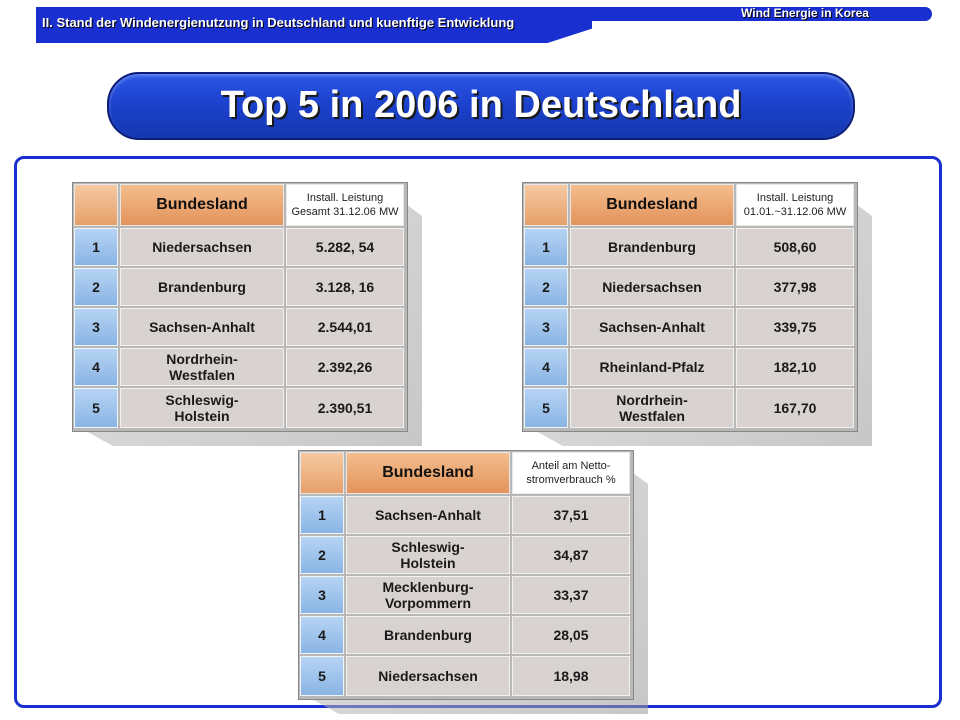 This screenshot has width=960, height=720. I want to click on region-cell: Mecklenburg-Vorpommern, so click(428, 595).